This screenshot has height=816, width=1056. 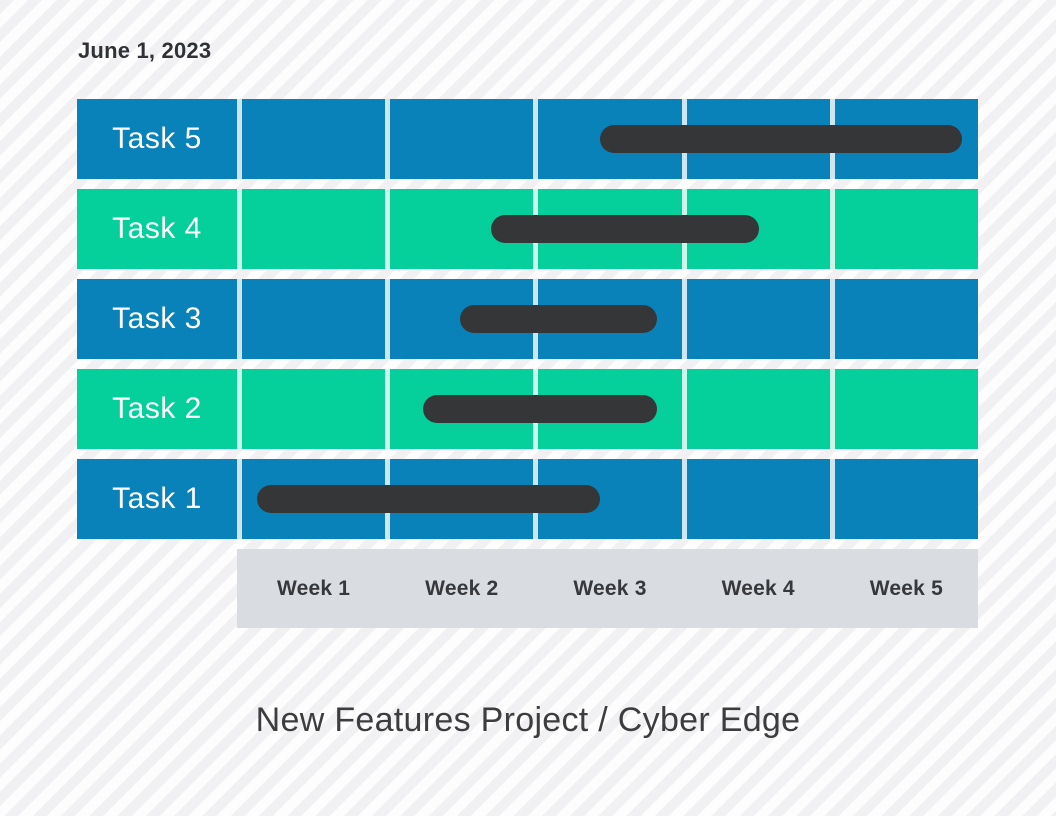 I want to click on task-label-cell: Task 4, so click(x=157, y=229).